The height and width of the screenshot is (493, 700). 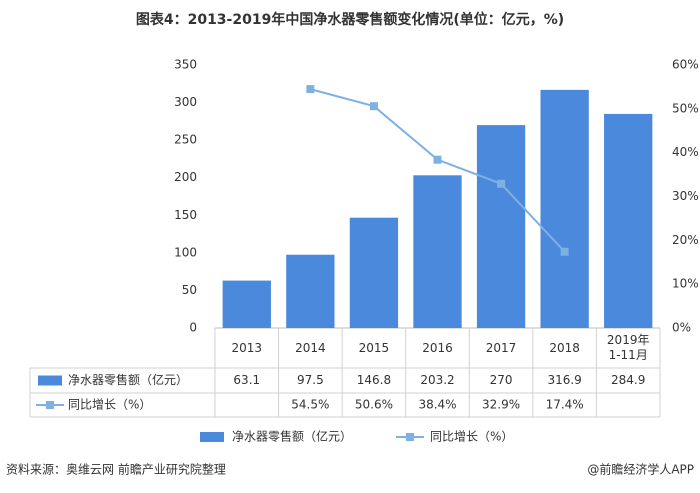 What do you see at coordinates (501, 380) in the screenshot?
I see `table-value: 270` at bounding box center [501, 380].